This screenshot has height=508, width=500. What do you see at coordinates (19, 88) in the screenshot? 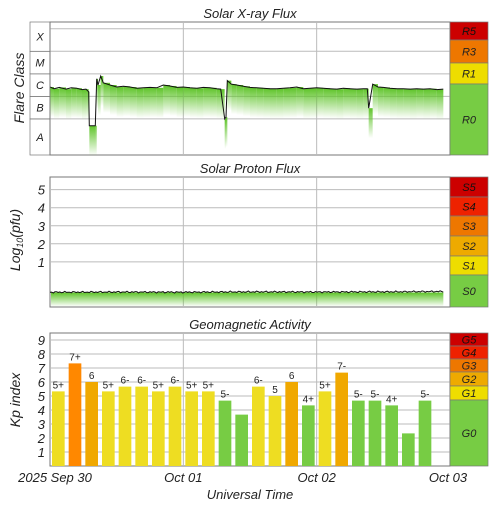
I see `xray-y-axis-title: Flare Class` at bounding box center [19, 88].